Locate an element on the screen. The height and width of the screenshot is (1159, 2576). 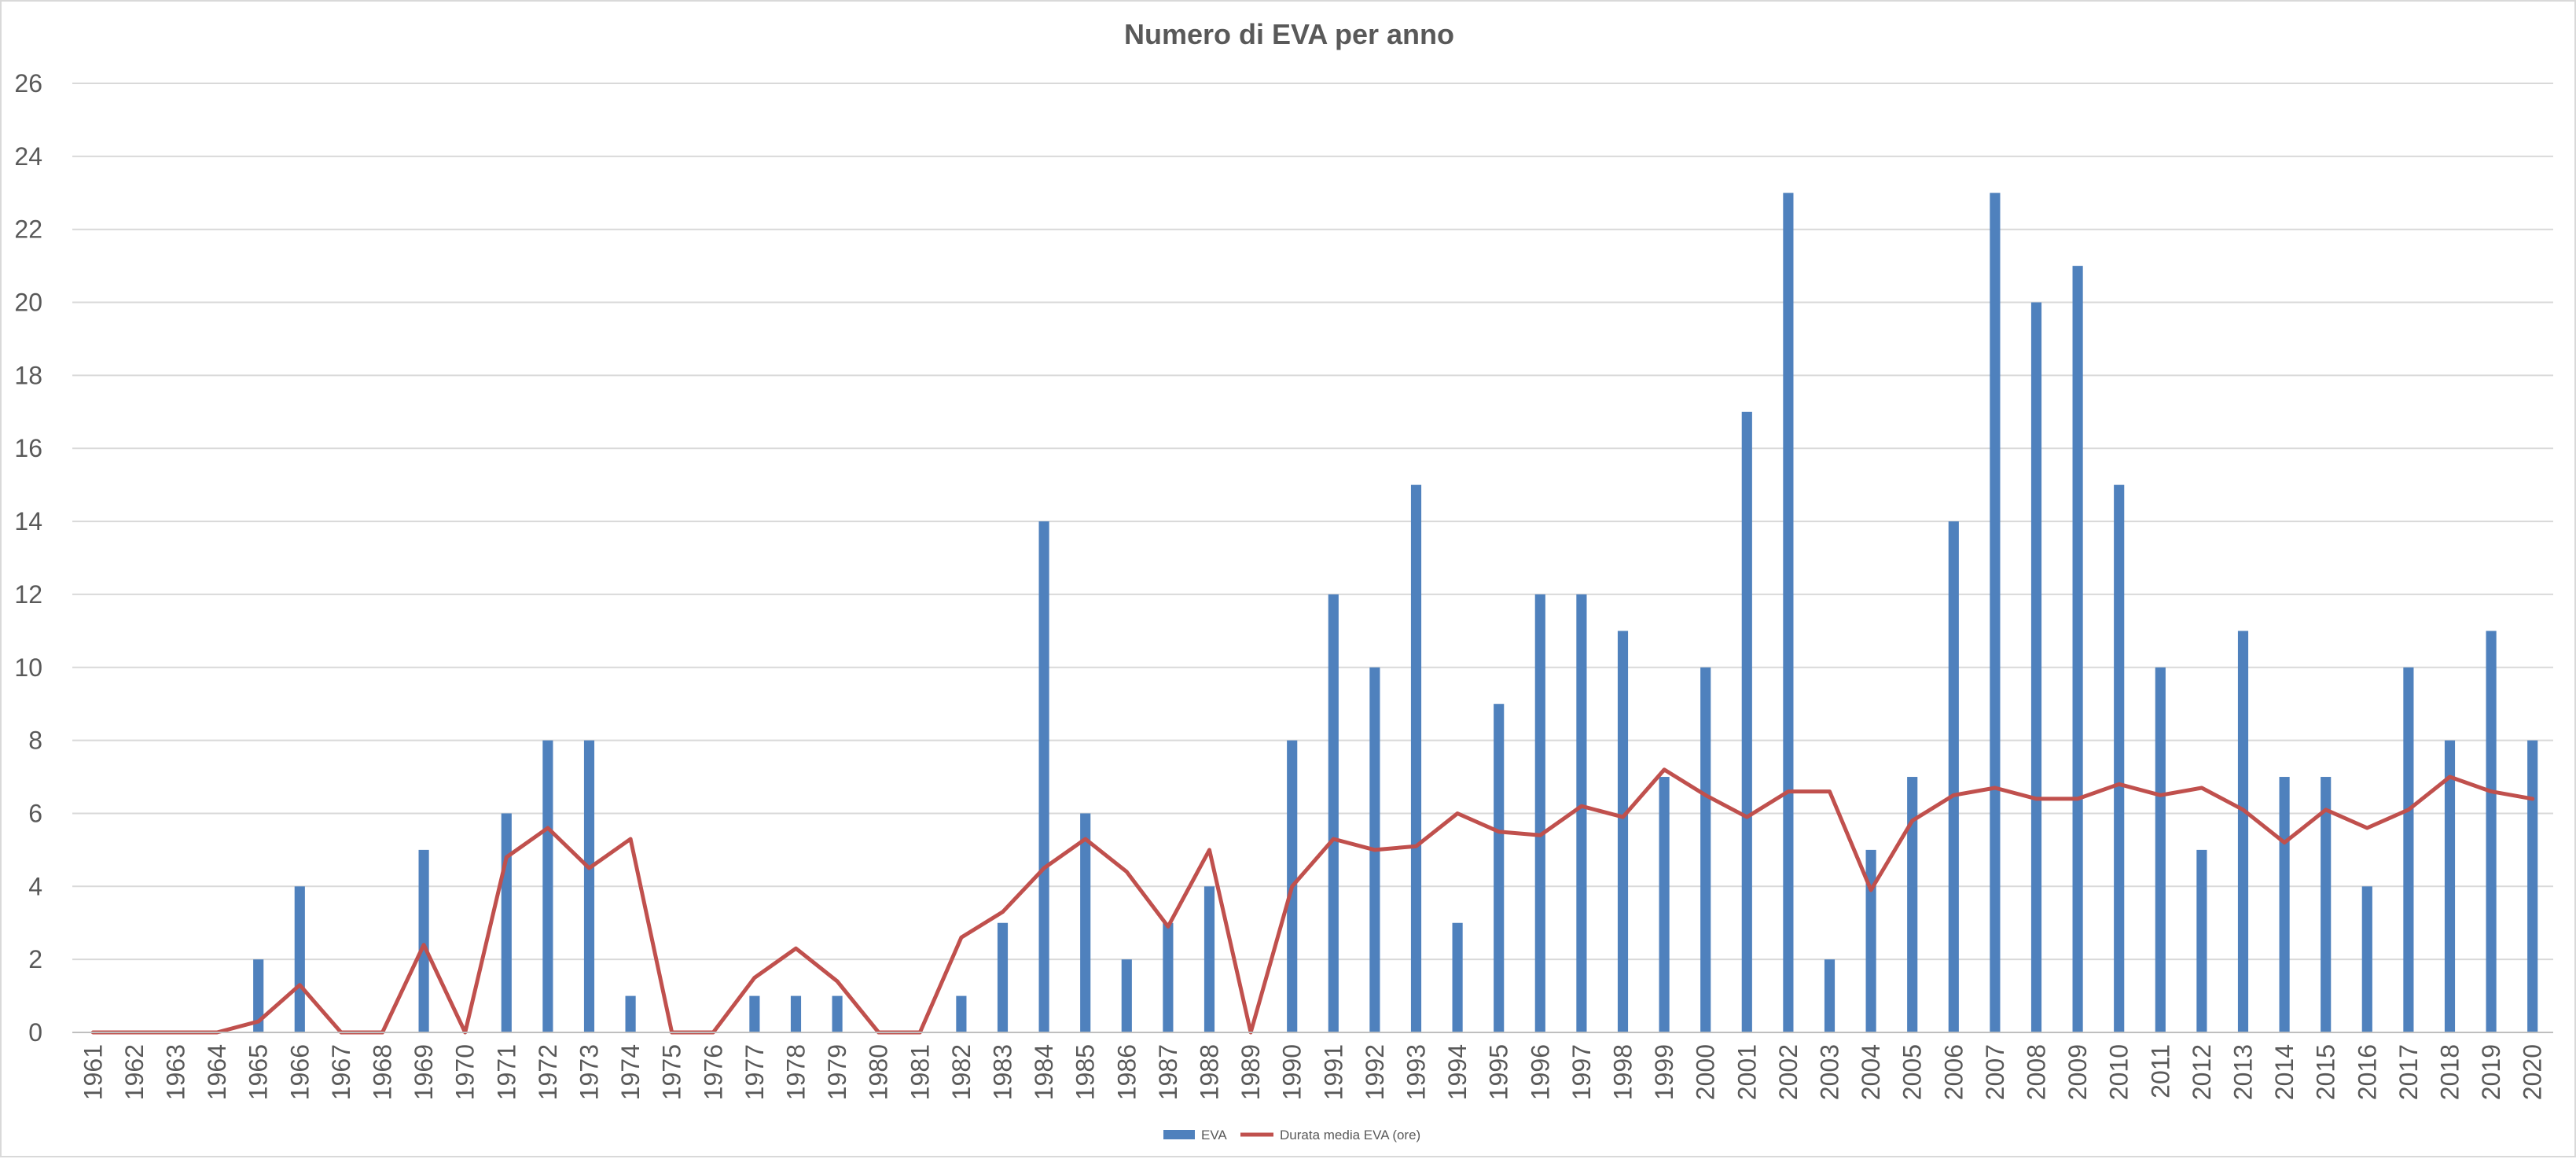
bar-2005 is located at coordinates (1912, 905).